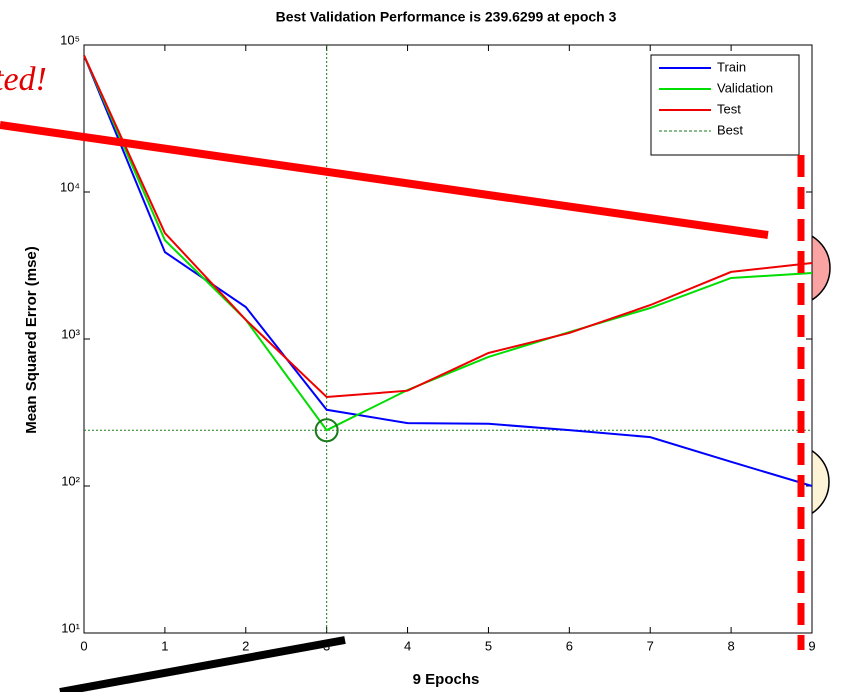 Image resolution: width=847 pixels, height=692 pixels. I want to click on x-tick-label: 2, so click(245, 645).